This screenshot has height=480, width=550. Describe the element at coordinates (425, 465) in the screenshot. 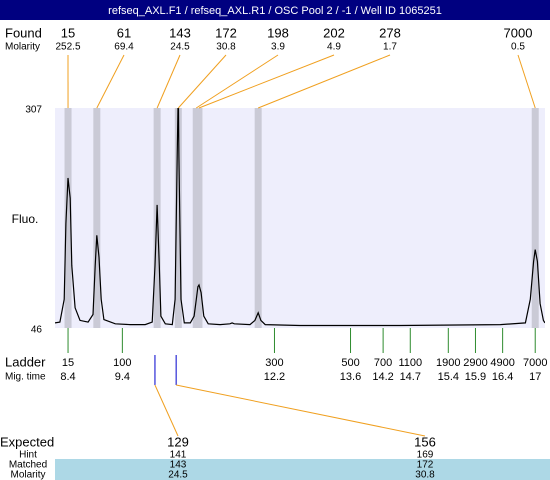

I see `matched-size: 172` at that location.